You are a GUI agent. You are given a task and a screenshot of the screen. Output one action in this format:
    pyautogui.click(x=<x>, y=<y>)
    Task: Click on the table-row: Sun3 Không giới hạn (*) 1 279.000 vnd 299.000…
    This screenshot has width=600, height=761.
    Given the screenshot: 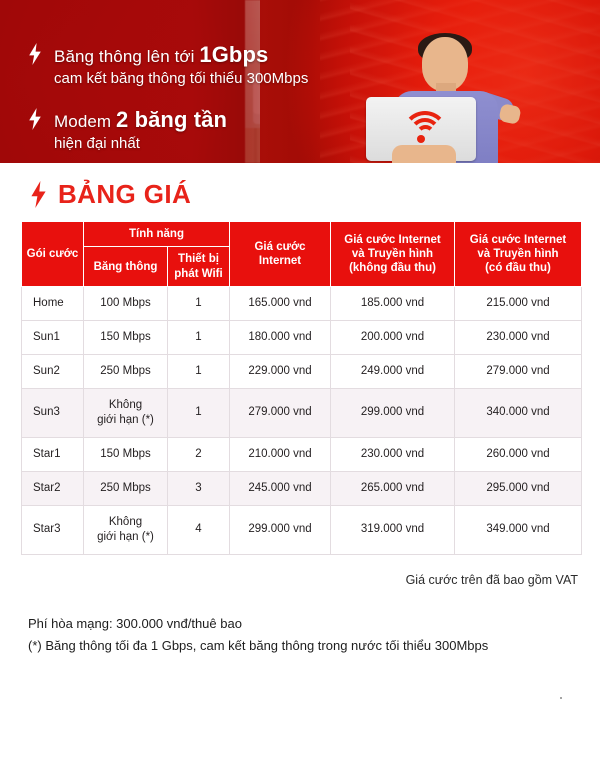 What is the action you would take?
    pyautogui.click(x=301, y=412)
    